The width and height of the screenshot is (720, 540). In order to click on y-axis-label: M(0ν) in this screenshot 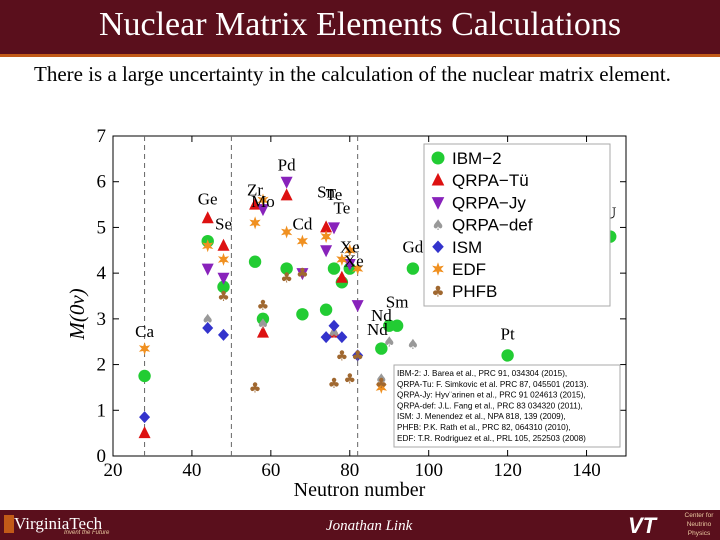, I will do `click(77, 314)`.